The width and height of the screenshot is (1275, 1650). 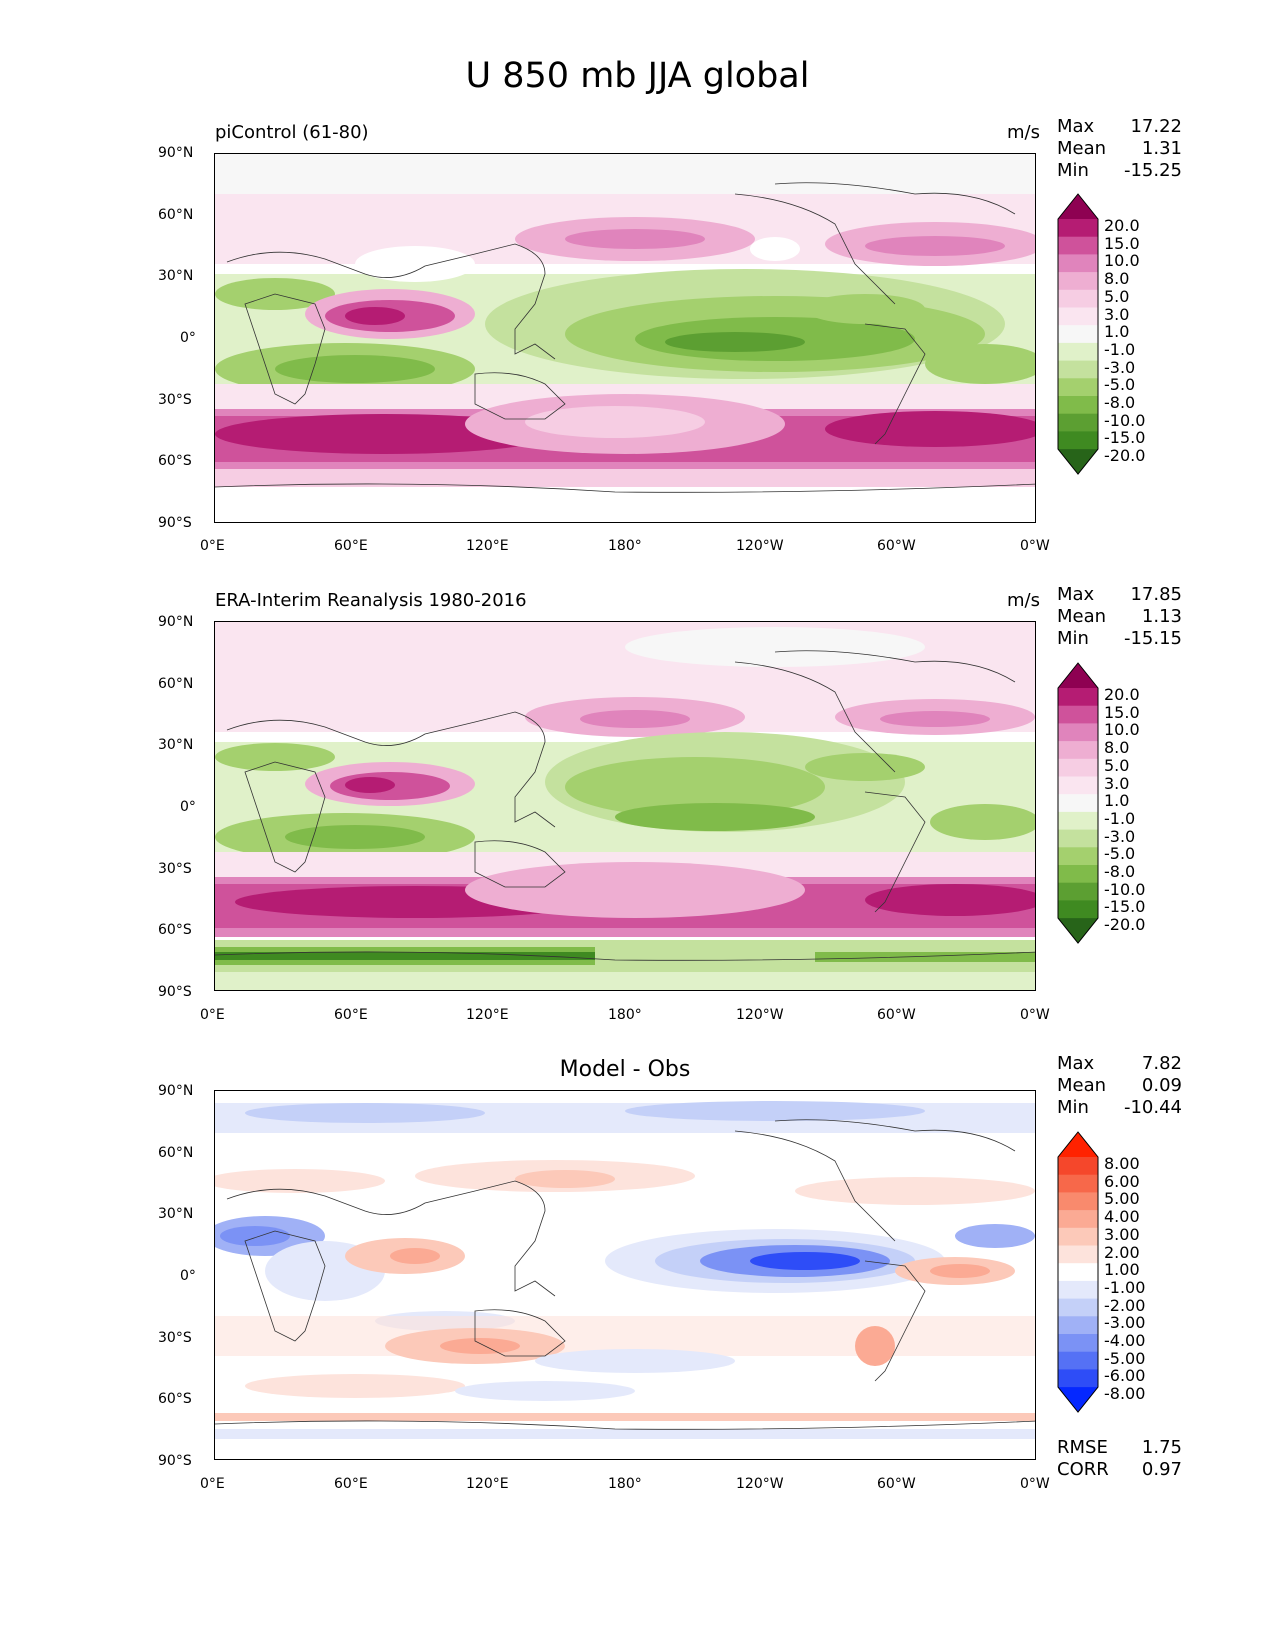 What do you see at coordinates (175, 1461) in the screenshot?
I see `panel-3-ytick: 90°S` at bounding box center [175, 1461].